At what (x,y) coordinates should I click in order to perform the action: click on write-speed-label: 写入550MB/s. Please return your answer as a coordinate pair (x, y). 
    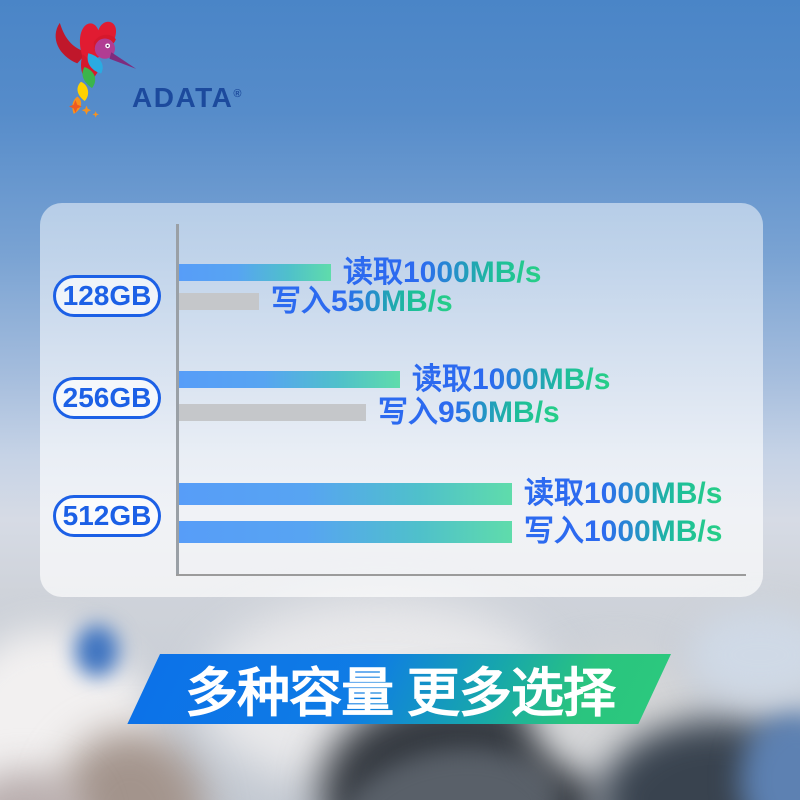
    Looking at the image, I should click on (362, 301).